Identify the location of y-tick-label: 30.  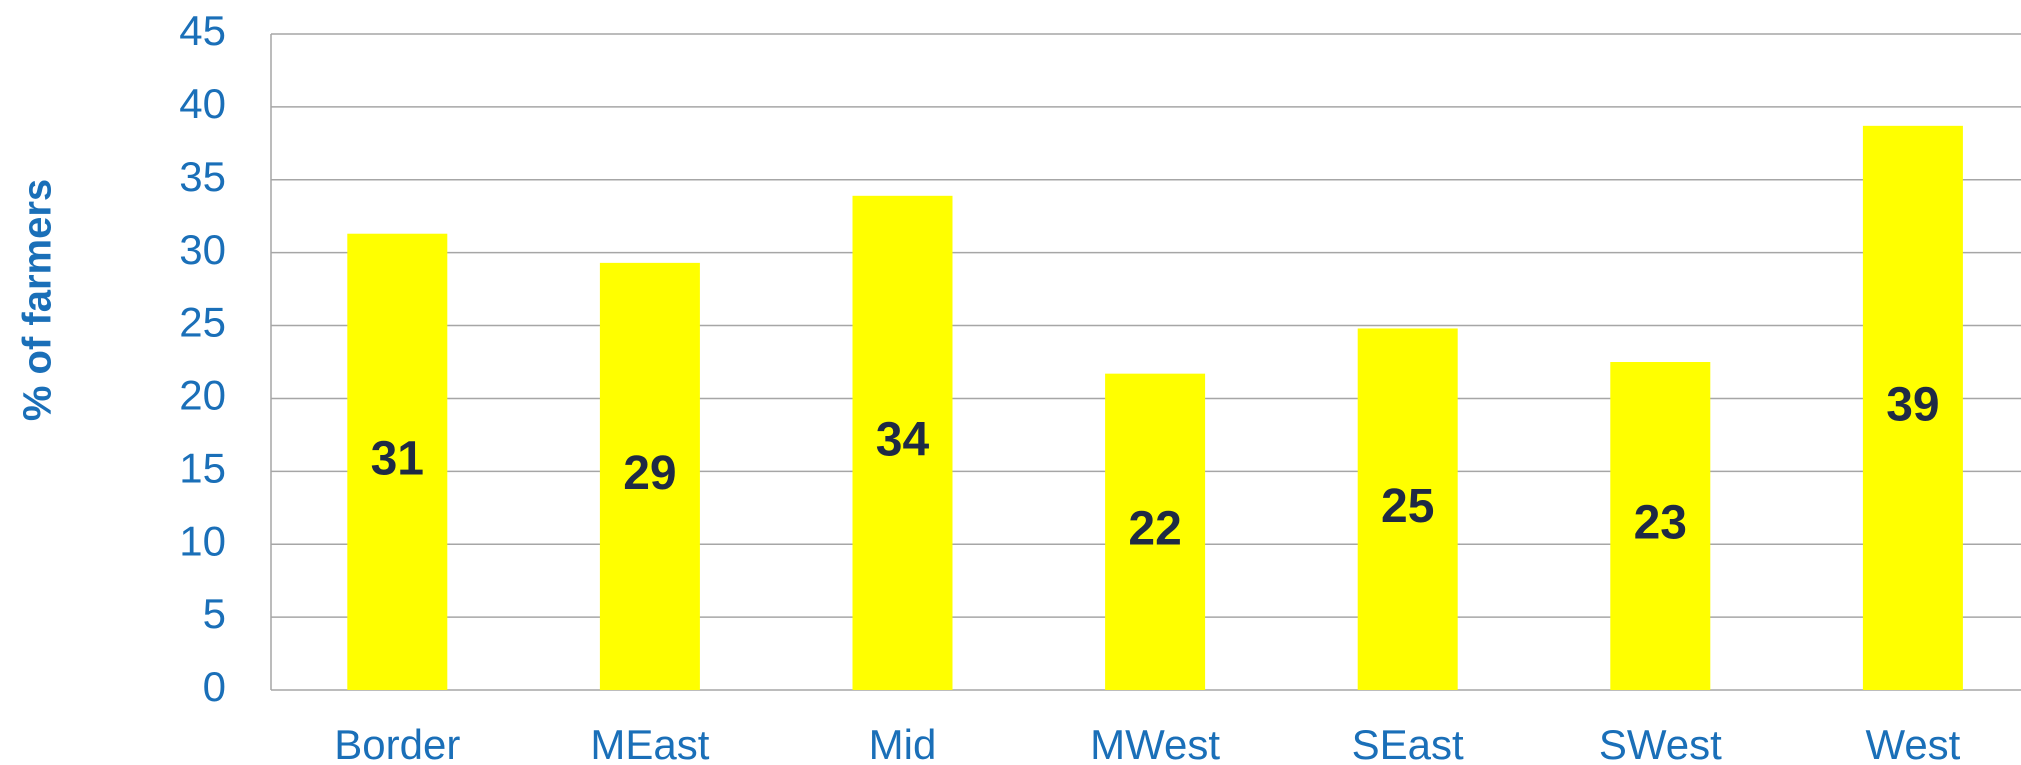
(202, 249).